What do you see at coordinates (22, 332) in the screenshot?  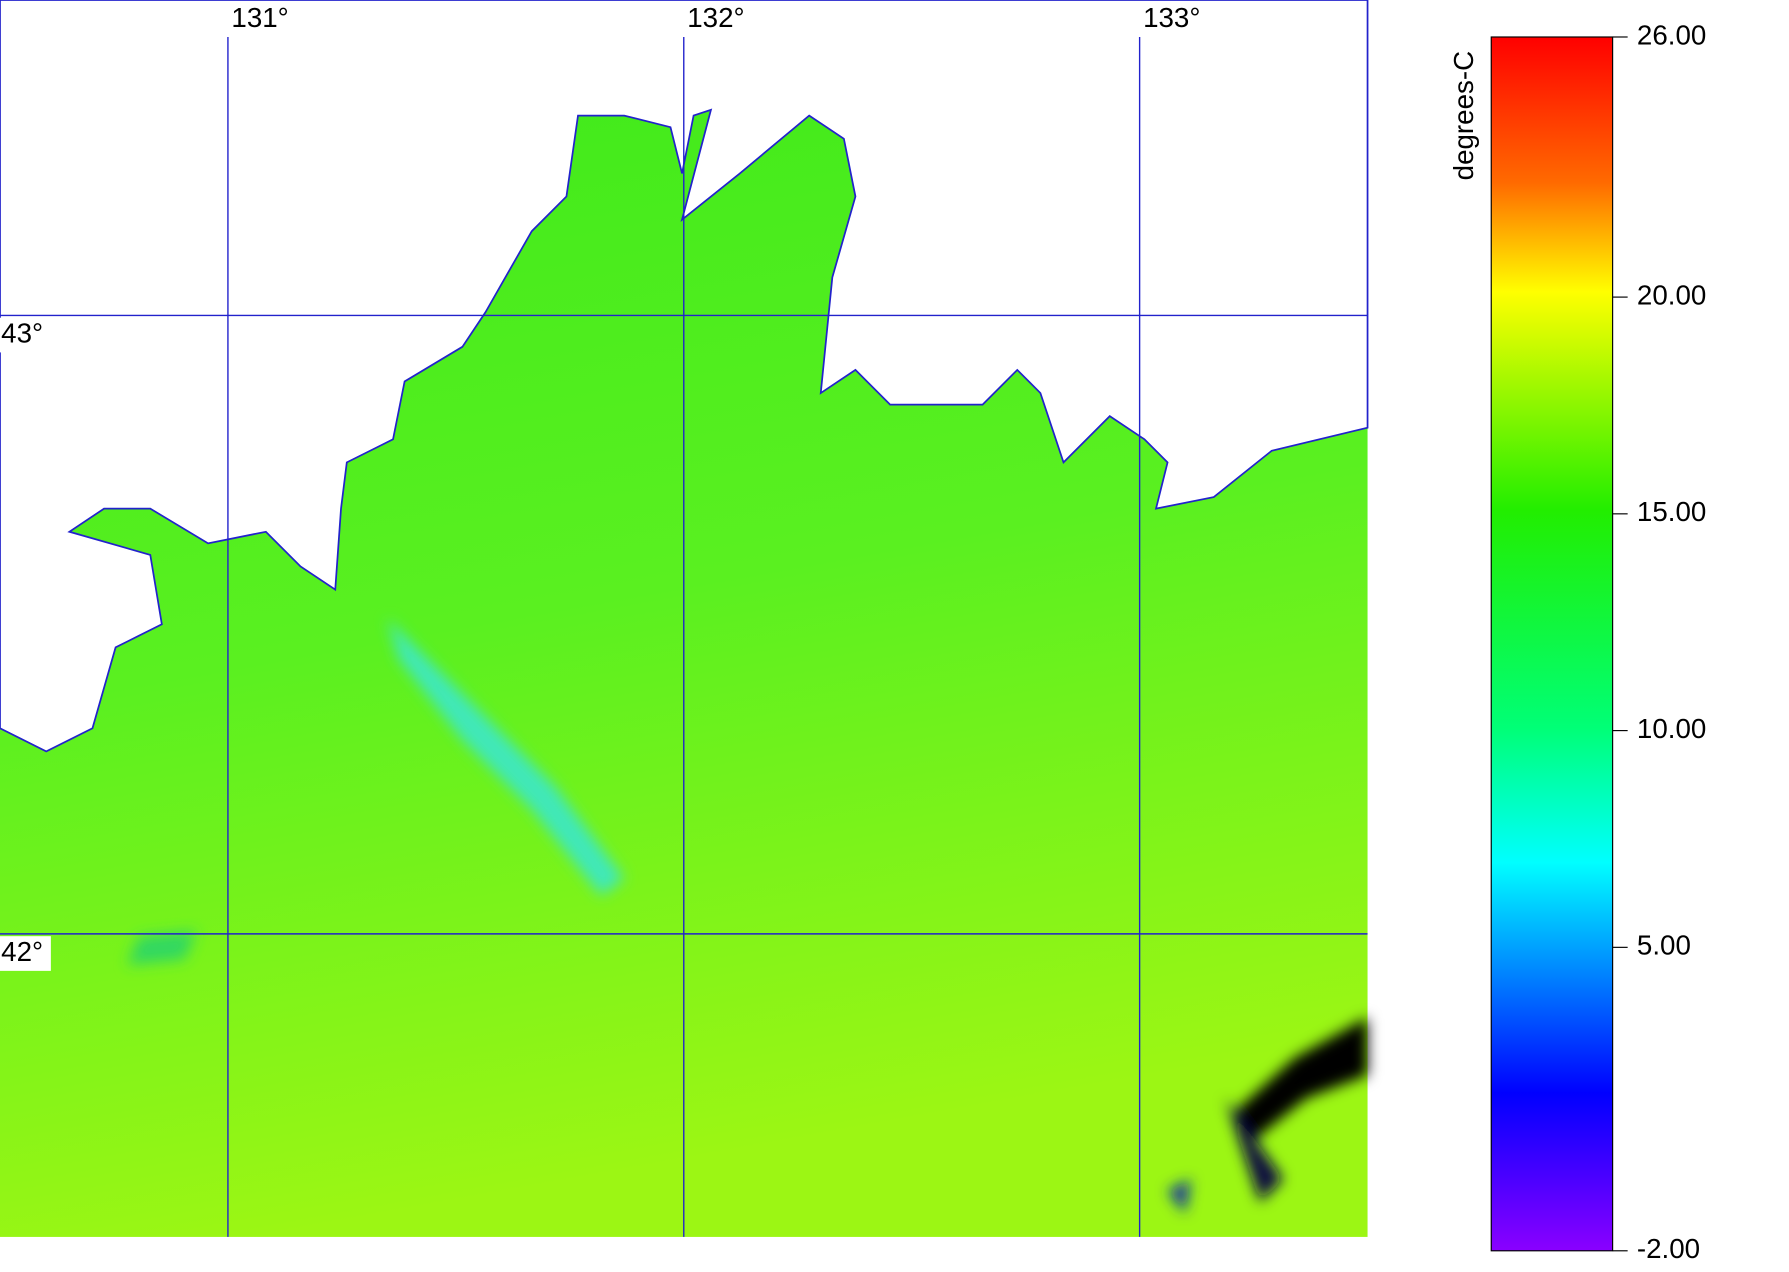 I see `latitude-label: 43°` at bounding box center [22, 332].